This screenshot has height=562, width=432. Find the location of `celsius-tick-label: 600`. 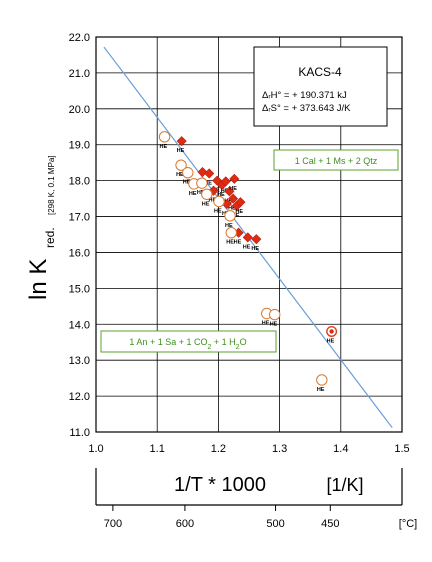

celsius-tick-label: 600 is located at coordinates (185, 524).